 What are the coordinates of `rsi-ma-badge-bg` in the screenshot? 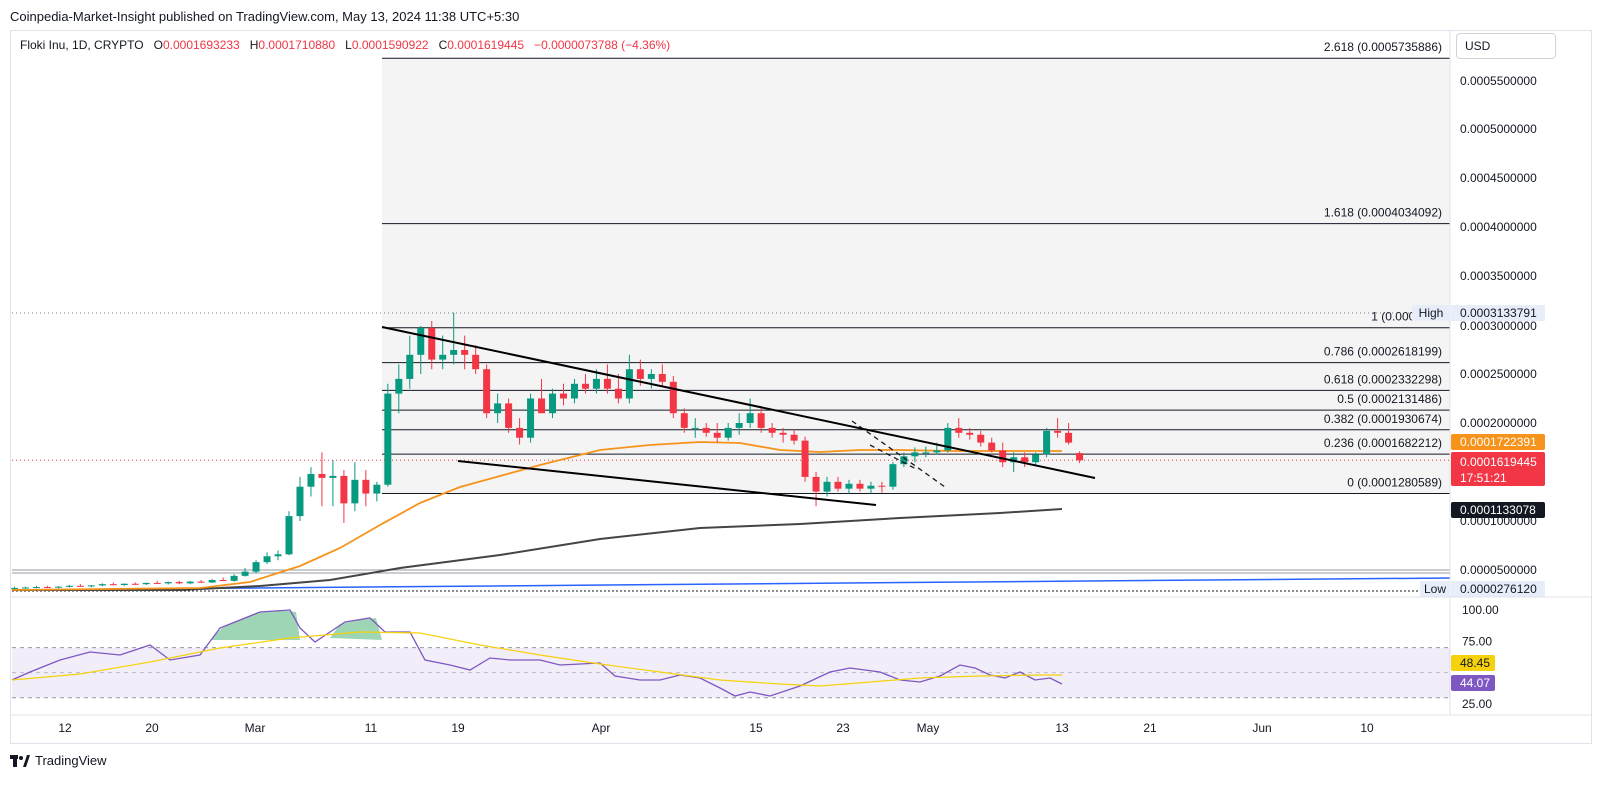 It's located at (1473, 663).